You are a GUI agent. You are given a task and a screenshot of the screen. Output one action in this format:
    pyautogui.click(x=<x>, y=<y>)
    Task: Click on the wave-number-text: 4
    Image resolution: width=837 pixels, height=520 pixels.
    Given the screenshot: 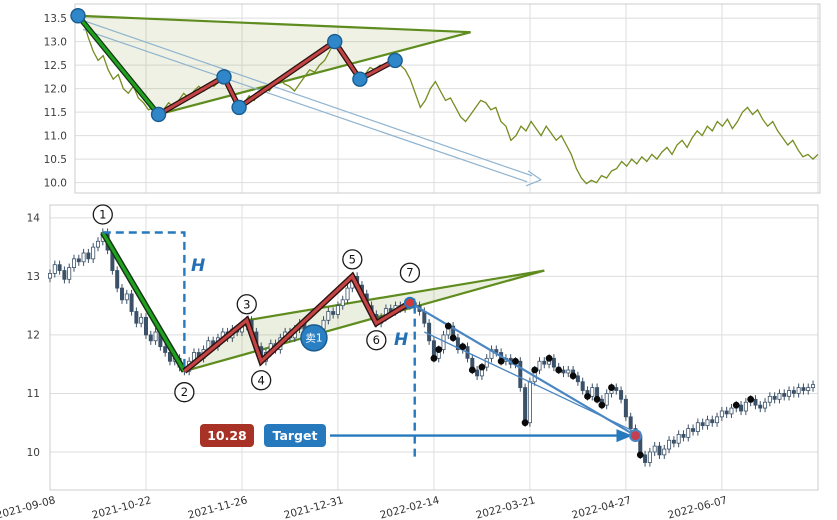 What is the action you would take?
    pyautogui.click(x=260, y=380)
    